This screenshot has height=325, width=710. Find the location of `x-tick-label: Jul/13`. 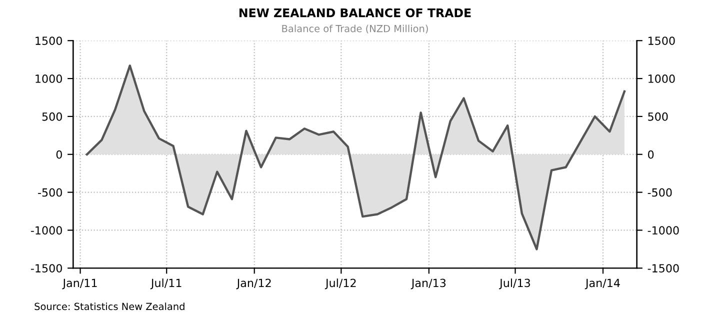

x-tick-label: Jul/13 is located at coordinates (514, 284).